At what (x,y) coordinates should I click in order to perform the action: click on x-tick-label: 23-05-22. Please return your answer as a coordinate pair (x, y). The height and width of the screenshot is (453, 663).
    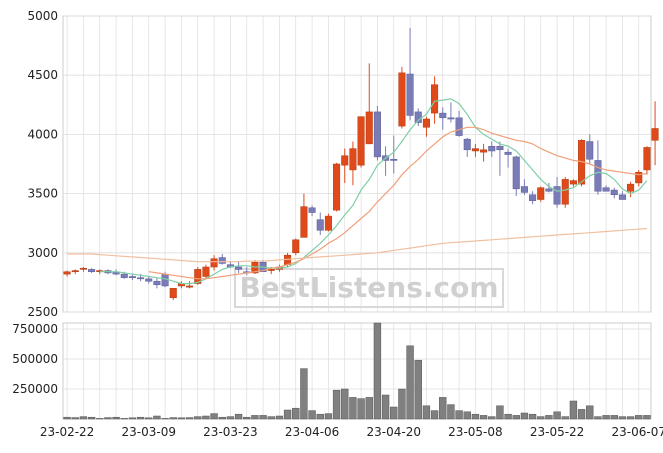
    Looking at the image, I should click on (557, 432).